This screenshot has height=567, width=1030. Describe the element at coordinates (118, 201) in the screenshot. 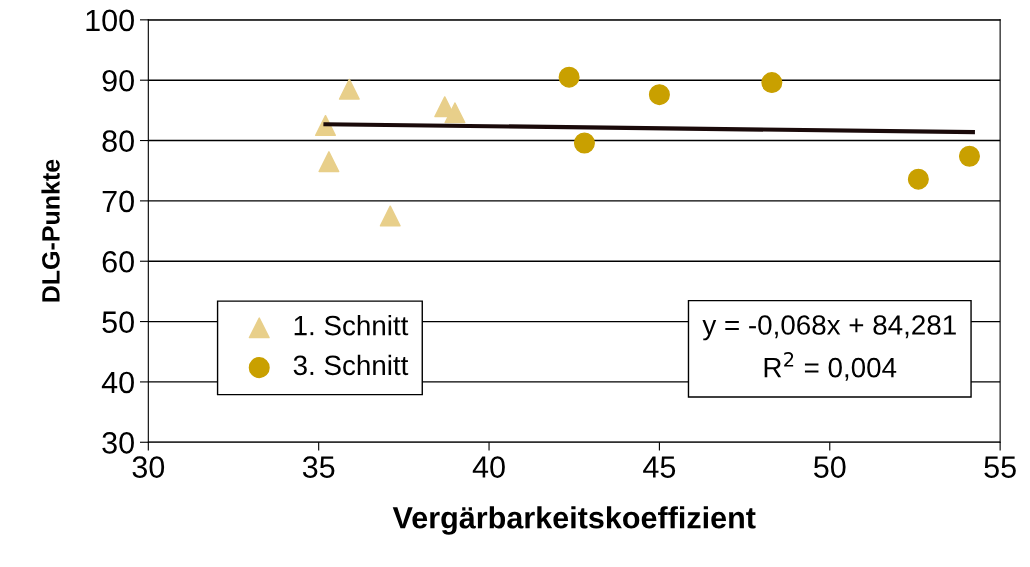

I see `y-tick-label: 70` at that location.